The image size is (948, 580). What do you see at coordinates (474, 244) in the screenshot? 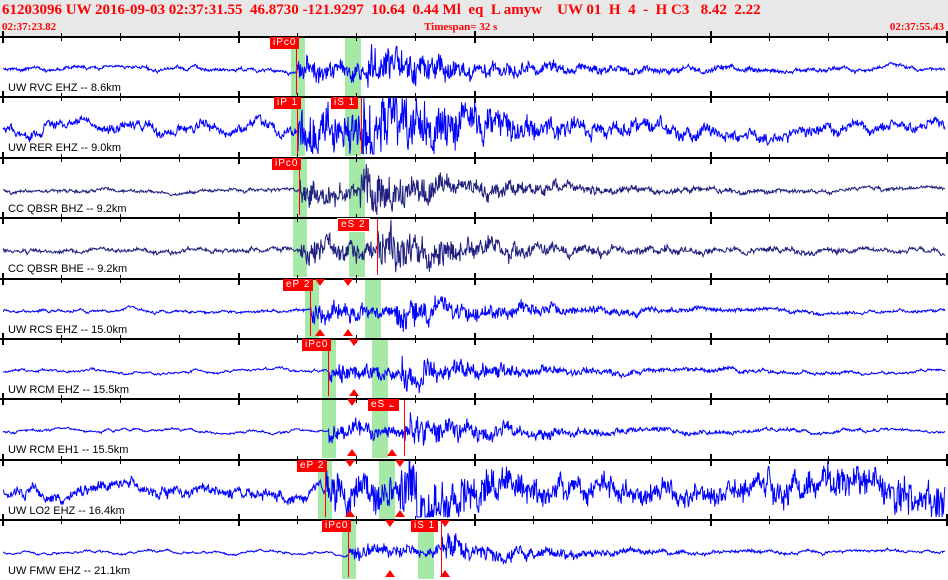
I see `trace-row: eS 2 CC QBSR BHE -- 9.2km` at bounding box center [474, 244].